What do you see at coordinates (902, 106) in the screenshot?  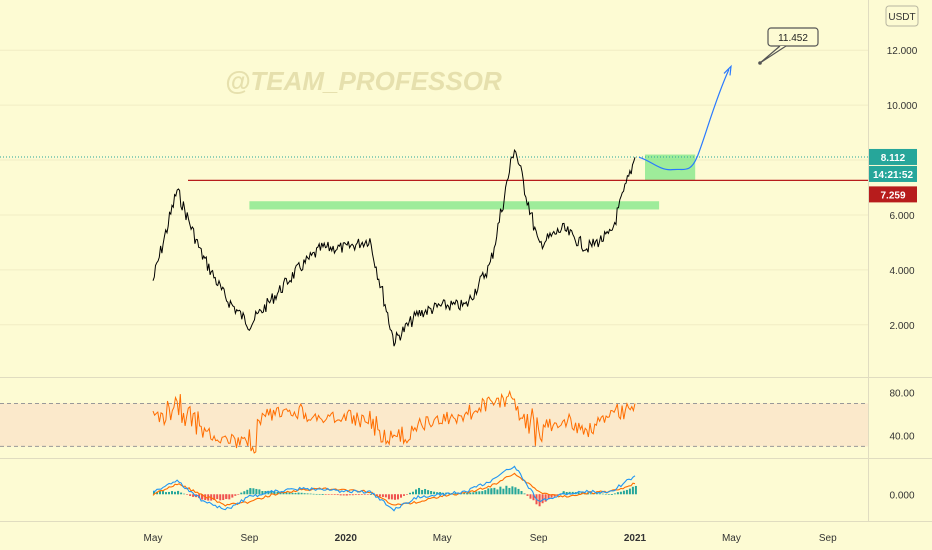 I see `price-tick-label: 10.000` at bounding box center [902, 106].